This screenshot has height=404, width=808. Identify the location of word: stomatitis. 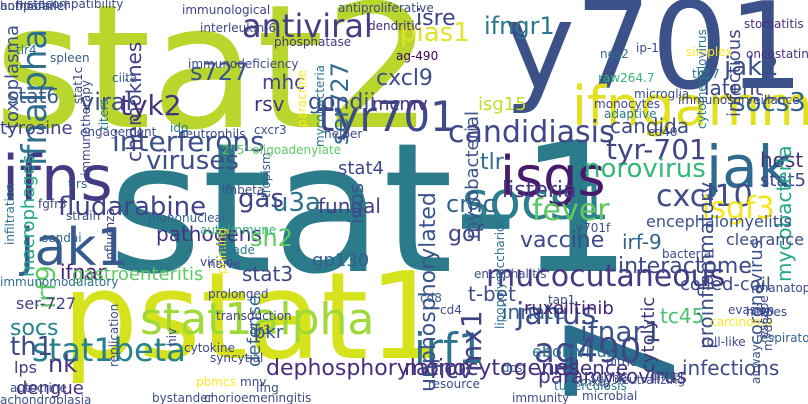
(774, 24).